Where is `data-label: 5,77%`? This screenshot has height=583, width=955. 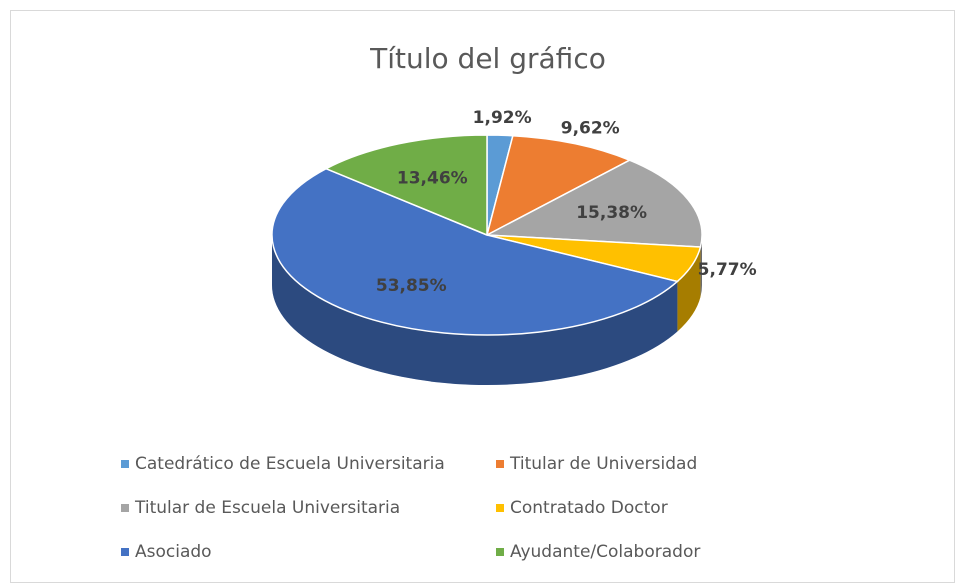 data-label: 5,77% is located at coordinates (727, 270).